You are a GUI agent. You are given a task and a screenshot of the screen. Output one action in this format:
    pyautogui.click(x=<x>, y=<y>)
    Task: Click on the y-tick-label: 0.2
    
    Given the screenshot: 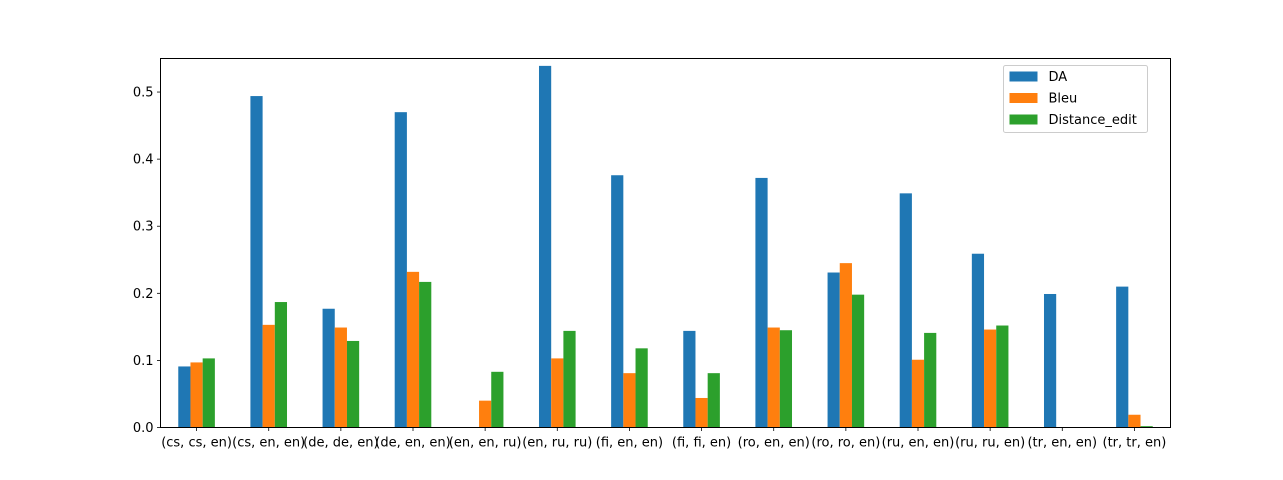 What is the action you would take?
    pyautogui.click(x=143, y=294)
    